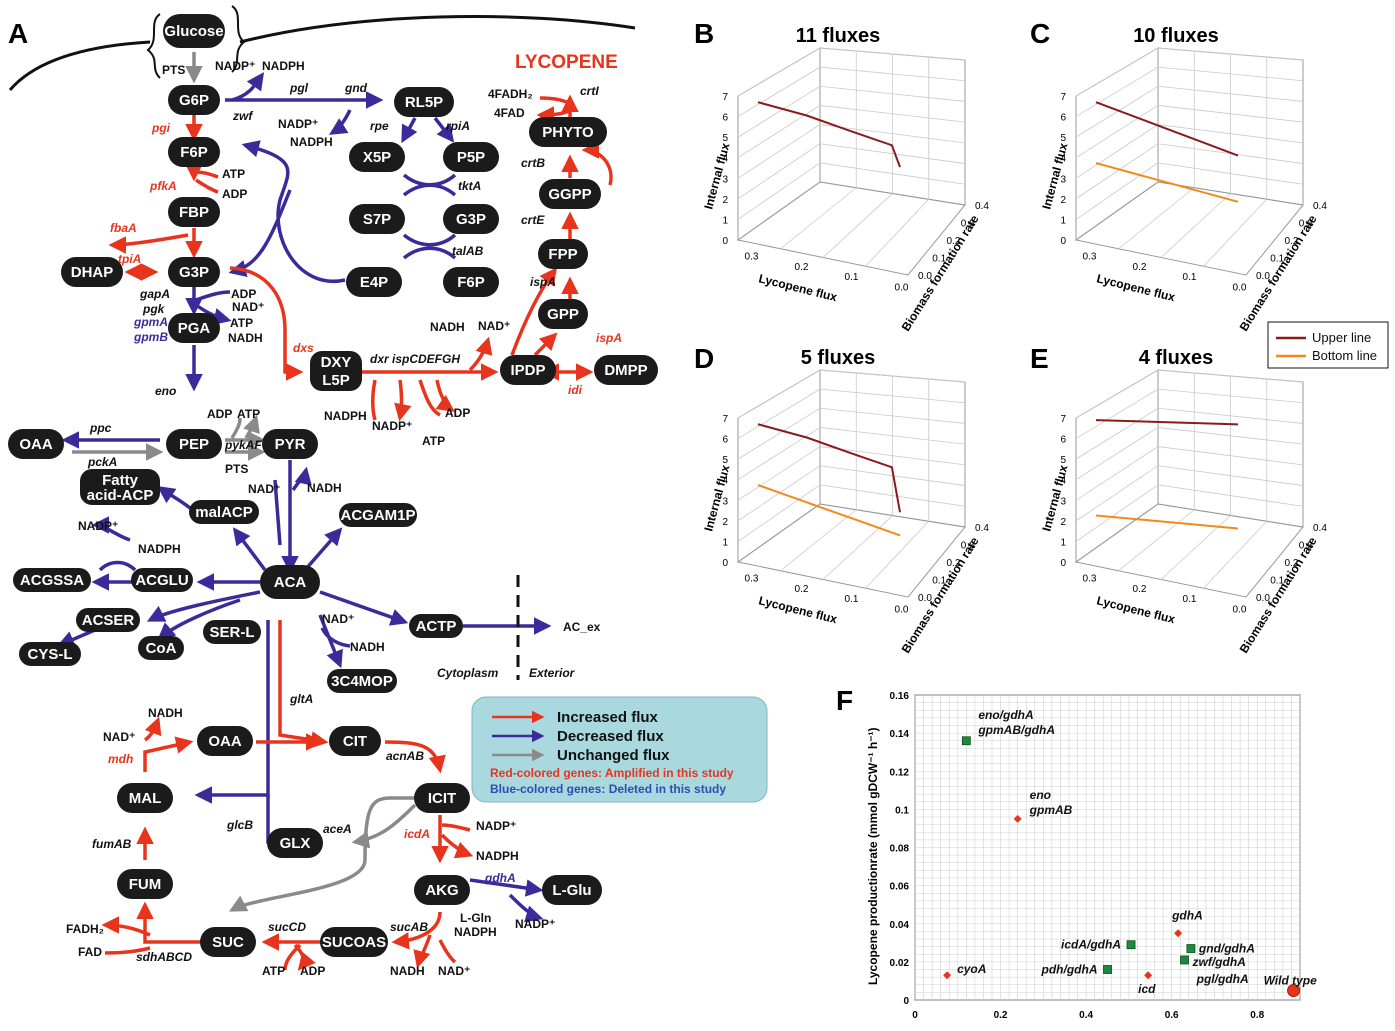 This screenshot has width=1395, height=1031. I want to click on point-label: pdh/gdhA, so click(1069, 970).